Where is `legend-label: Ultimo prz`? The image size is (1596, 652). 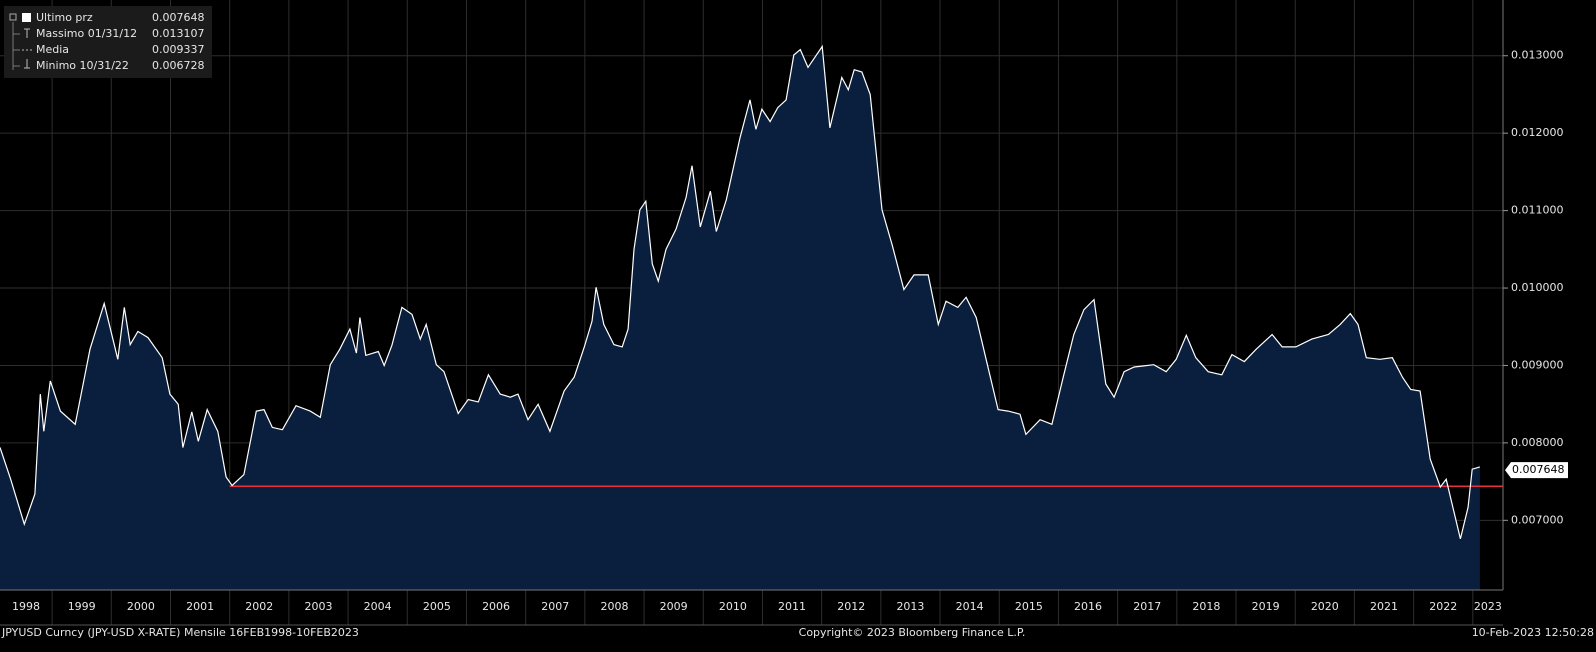
legend-label: Ultimo prz is located at coordinates (64, 17).